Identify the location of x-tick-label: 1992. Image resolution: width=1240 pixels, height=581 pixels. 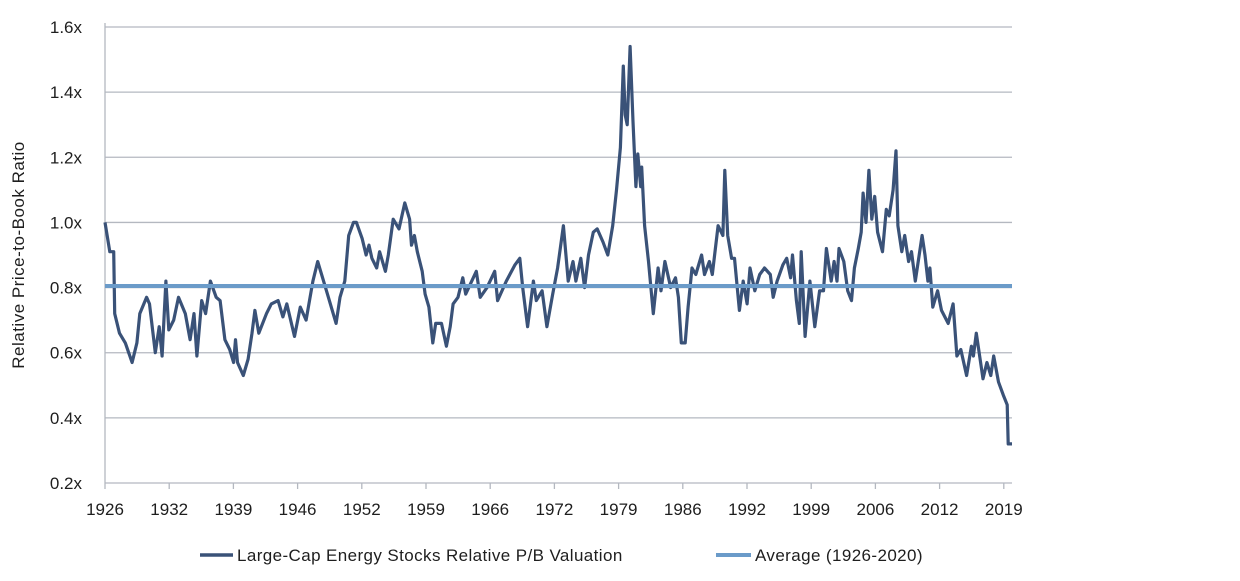
(747, 509).